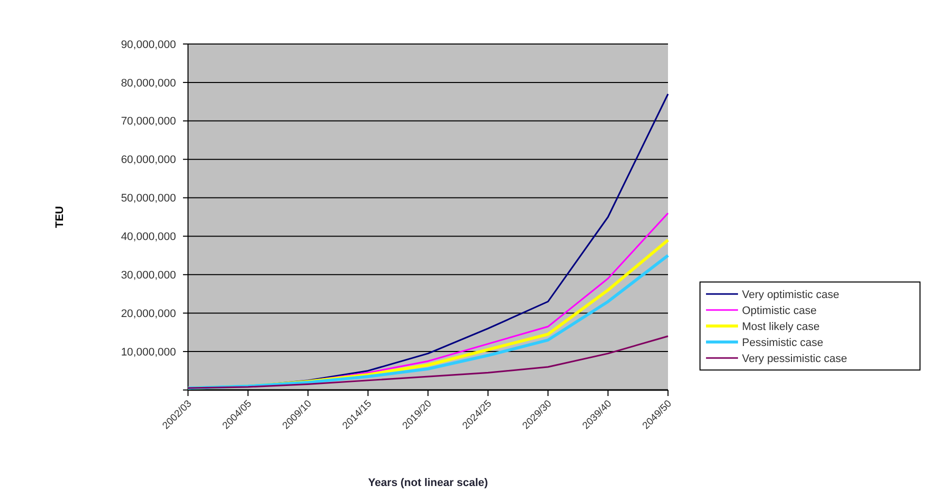 The height and width of the screenshot is (502, 936). Describe the element at coordinates (791, 294) in the screenshot. I see `legend-label: Very optimistic case` at that location.